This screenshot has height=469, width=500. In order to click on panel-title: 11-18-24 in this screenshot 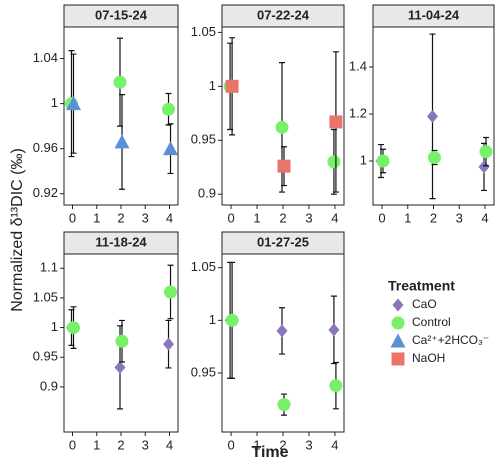, I will do `click(121, 241)`.